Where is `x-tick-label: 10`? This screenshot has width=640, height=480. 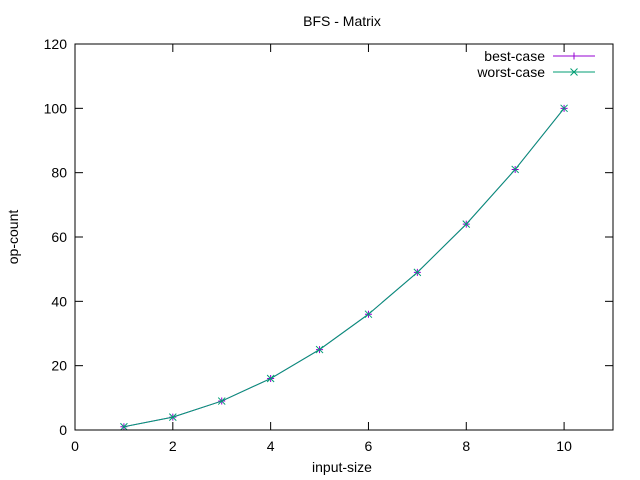
x-tick-label: 10 is located at coordinates (564, 446).